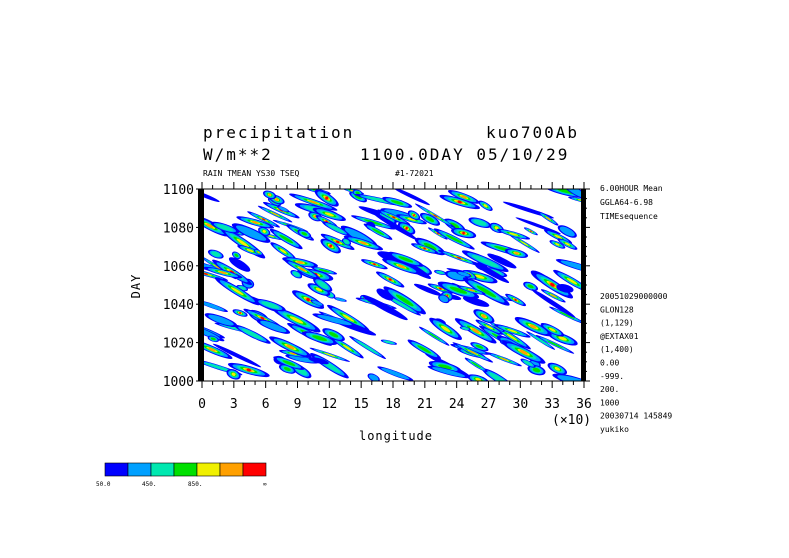 The image size is (789, 558). I want to click on x-tick-label: 33, so click(552, 404).